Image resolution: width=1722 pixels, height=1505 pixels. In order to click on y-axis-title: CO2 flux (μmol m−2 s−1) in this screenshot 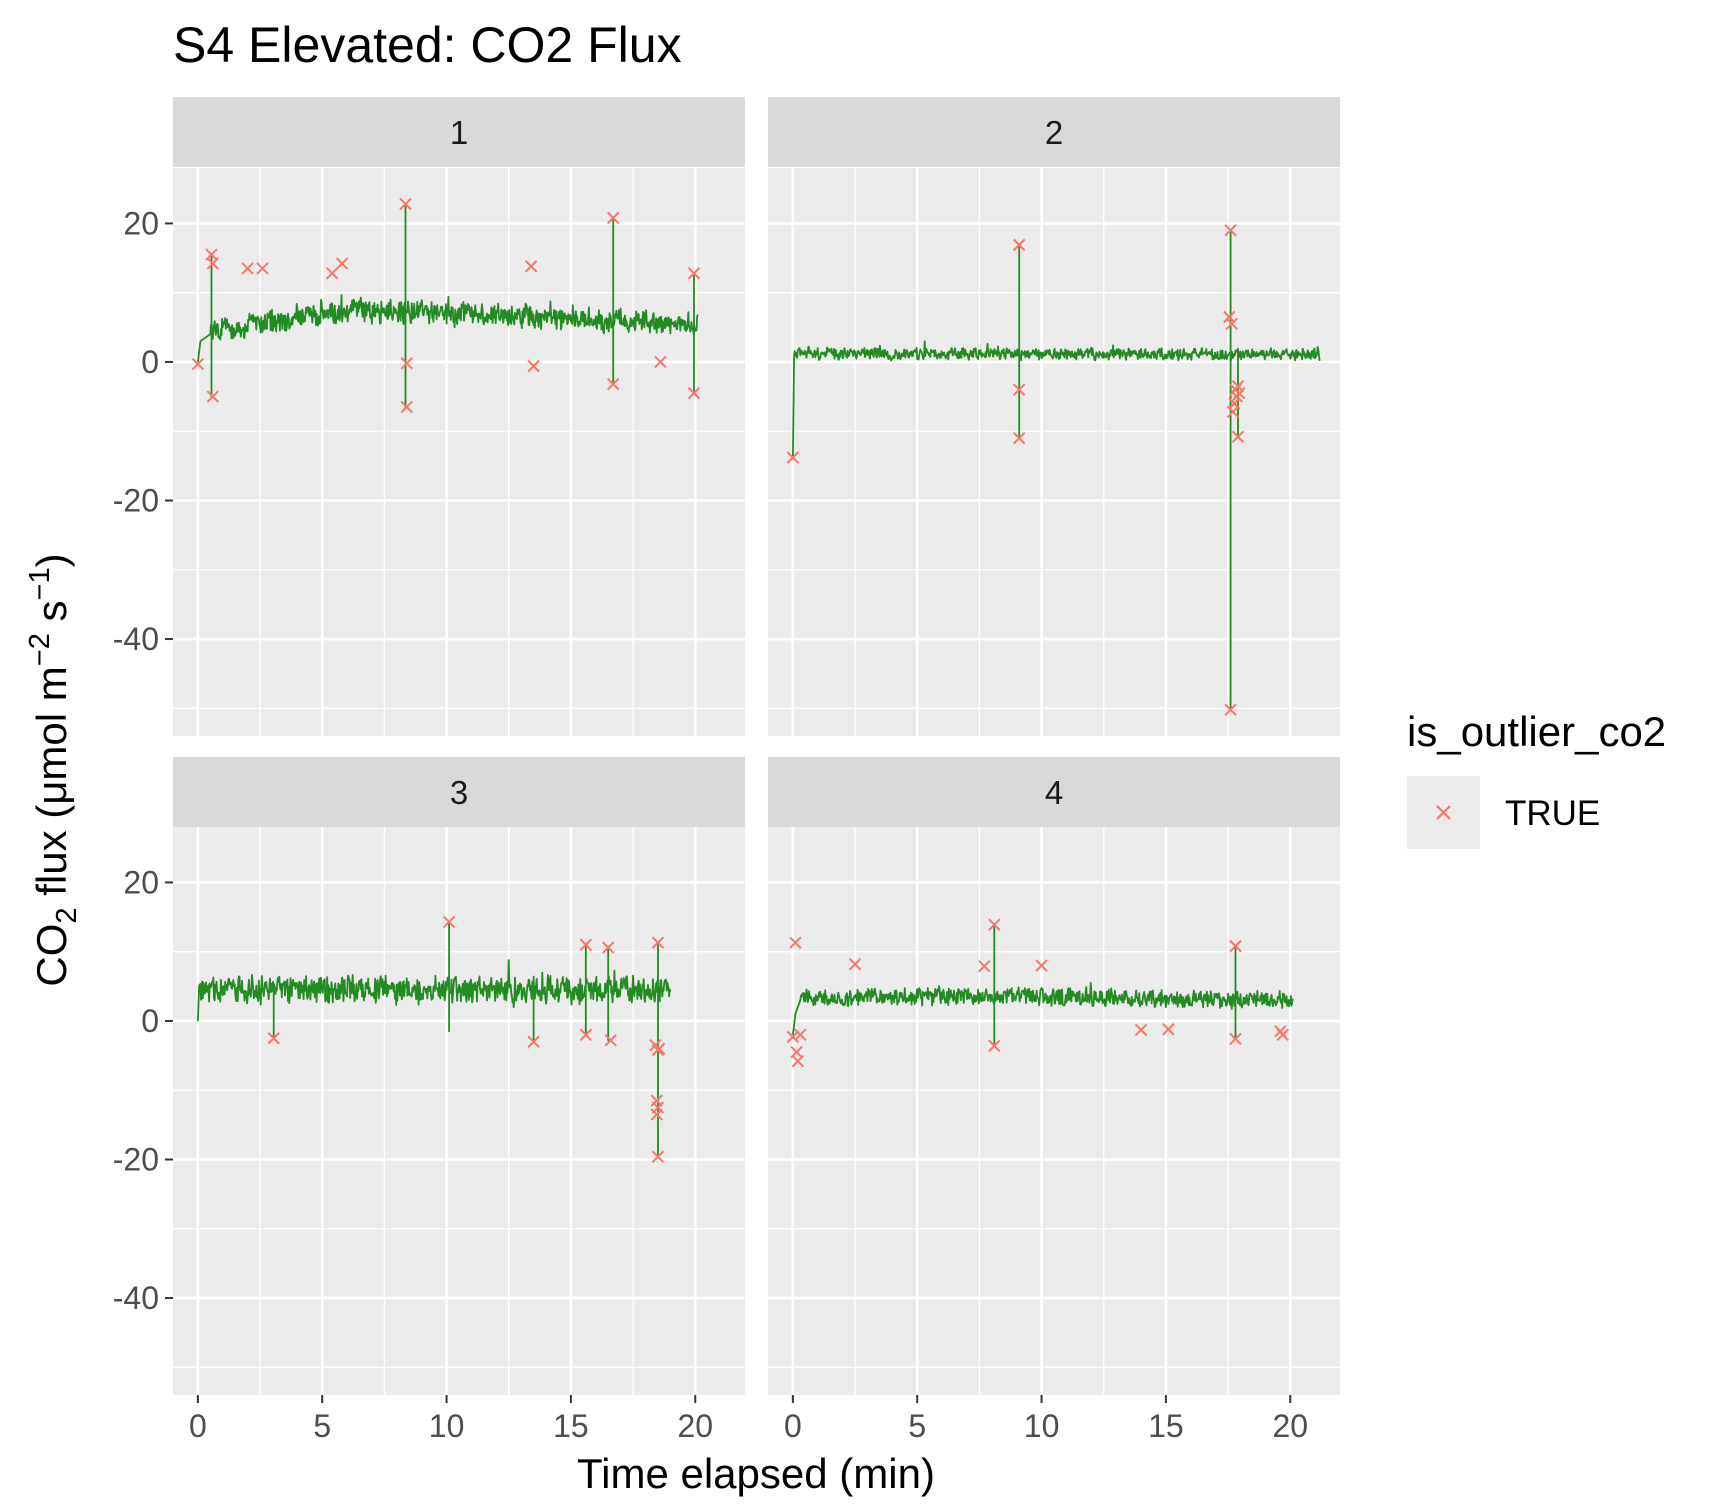, I will do `click(53, 769)`.